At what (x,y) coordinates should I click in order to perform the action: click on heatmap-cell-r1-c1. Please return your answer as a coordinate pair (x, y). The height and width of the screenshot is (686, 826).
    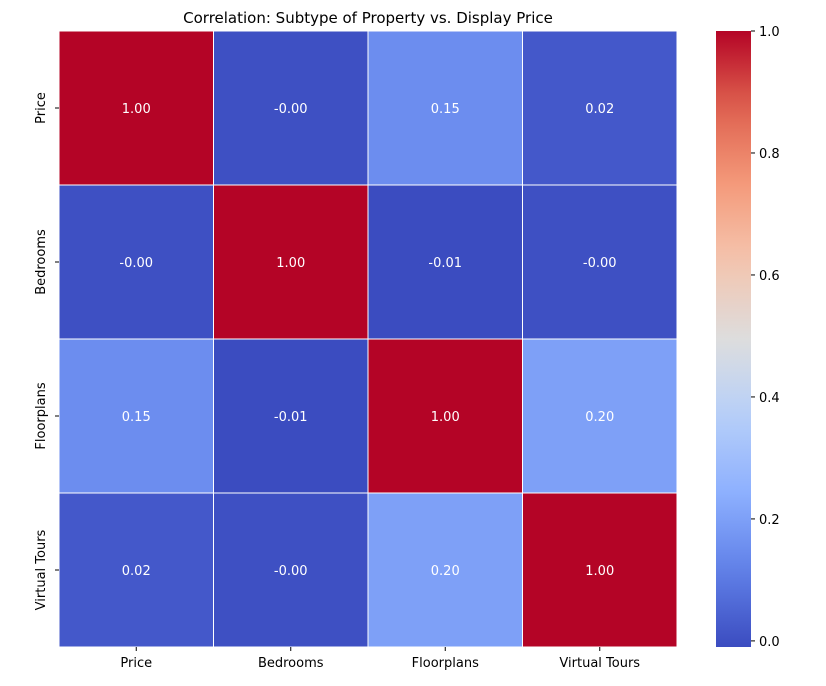
    Looking at the image, I should click on (291, 262).